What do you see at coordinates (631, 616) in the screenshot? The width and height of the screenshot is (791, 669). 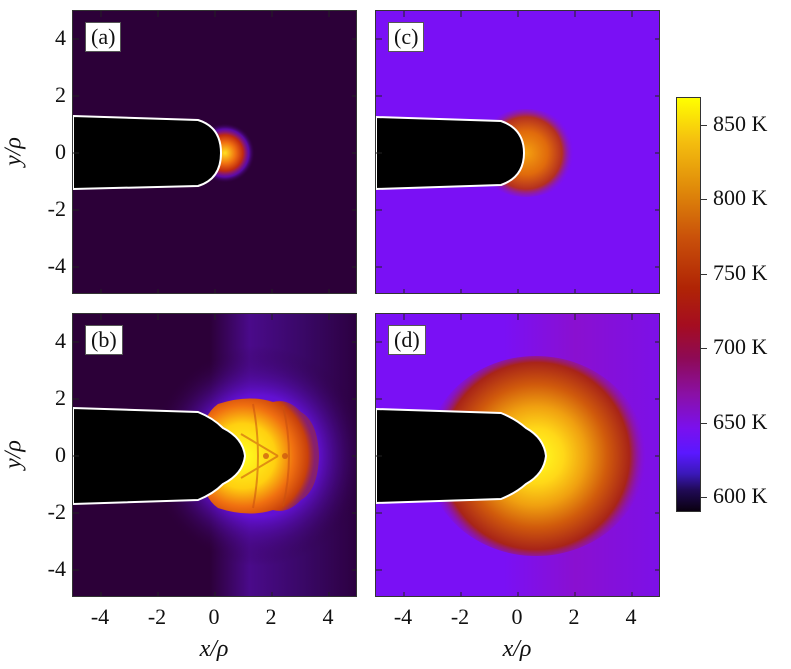 I see `xtick-right-4: 4` at bounding box center [631, 616].